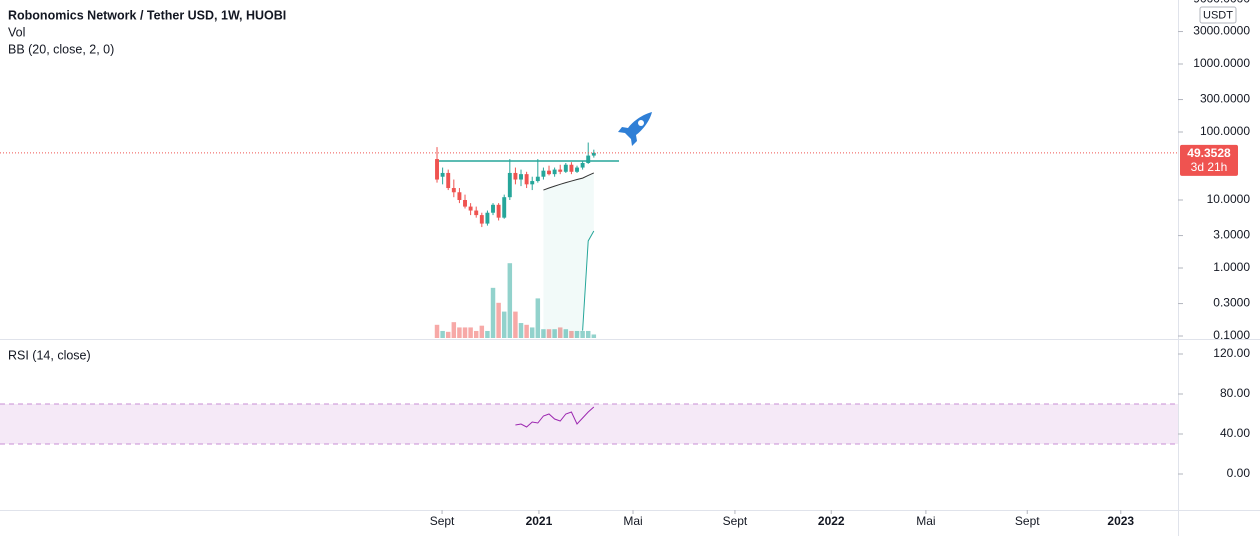 The width and height of the screenshot is (1260, 541). Describe the element at coordinates (49, 355) in the screenshot. I see `rsi-legend: RSI (14, close)` at that location.